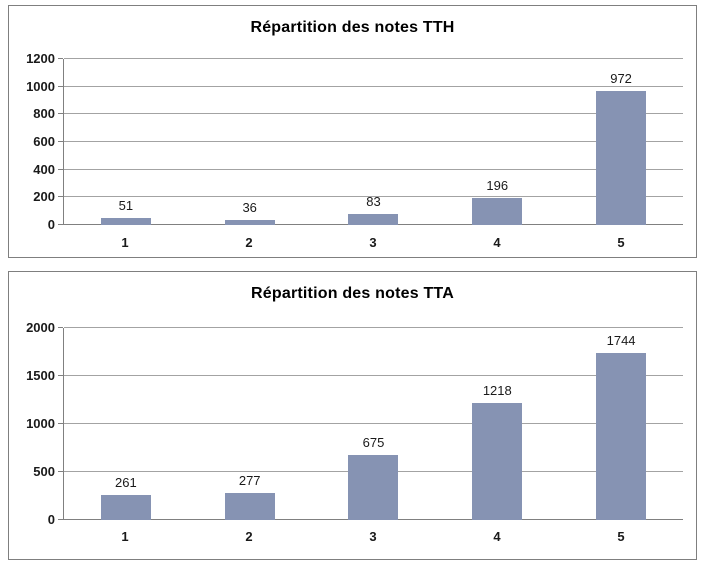 The image size is (706, 569). I want to click on y-axis-tick-label: 400, so click(44, 169).